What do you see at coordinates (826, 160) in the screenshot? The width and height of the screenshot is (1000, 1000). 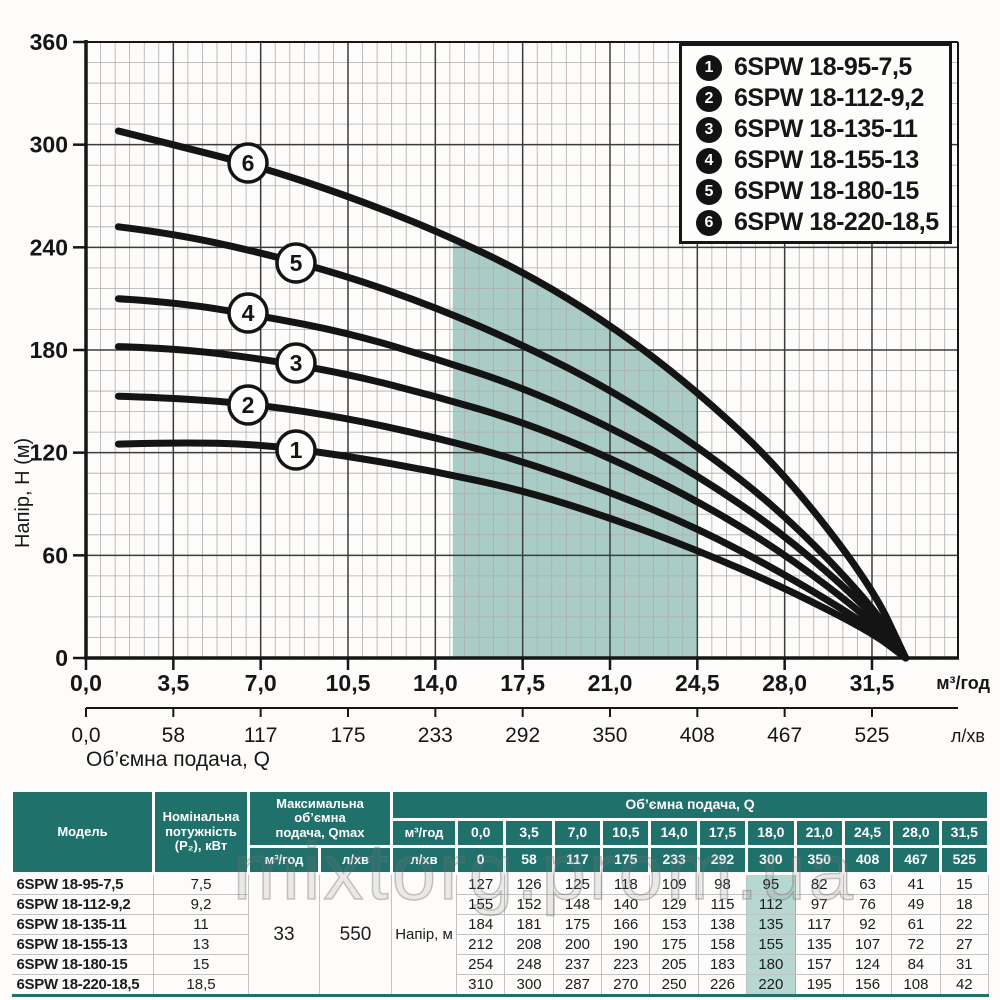 I see `legend-label: 6SPW 18-155-13` at bounding box center [826, 160].